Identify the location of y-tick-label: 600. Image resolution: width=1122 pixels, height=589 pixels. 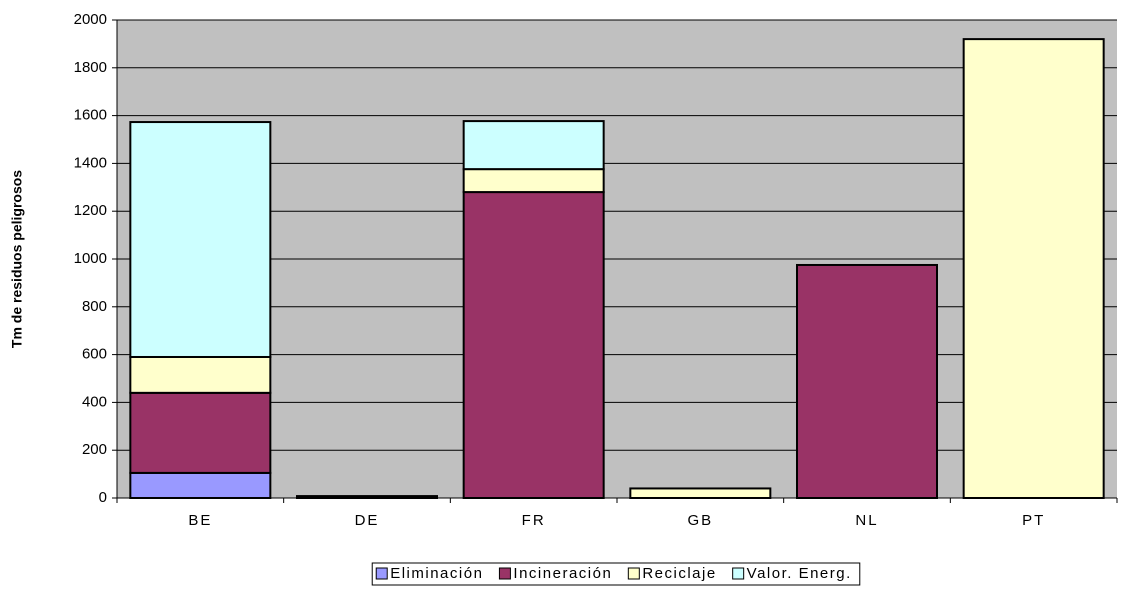
(94, 354).